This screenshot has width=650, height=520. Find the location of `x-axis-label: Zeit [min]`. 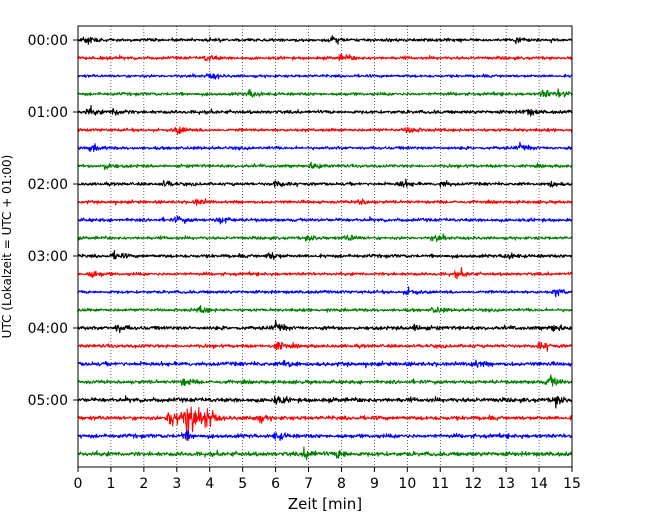

x-axis-label: Zeit [min] is located at coordinates (325, 504).